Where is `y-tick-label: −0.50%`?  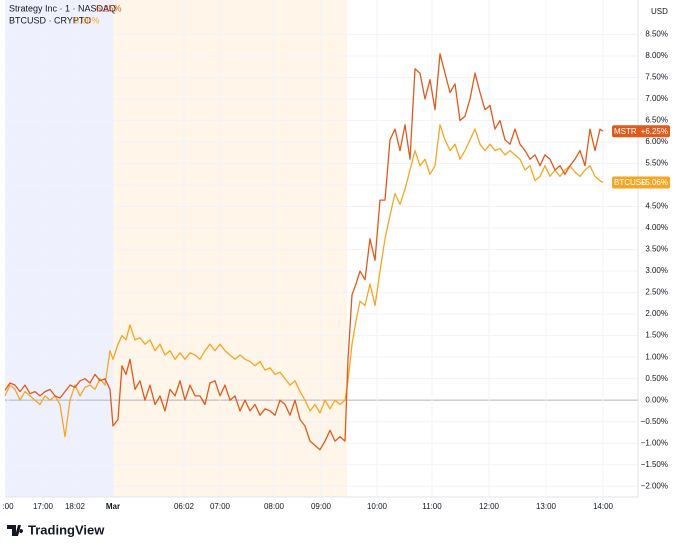 y-tick-label: −0.50% is located at coordinates (654, 421).